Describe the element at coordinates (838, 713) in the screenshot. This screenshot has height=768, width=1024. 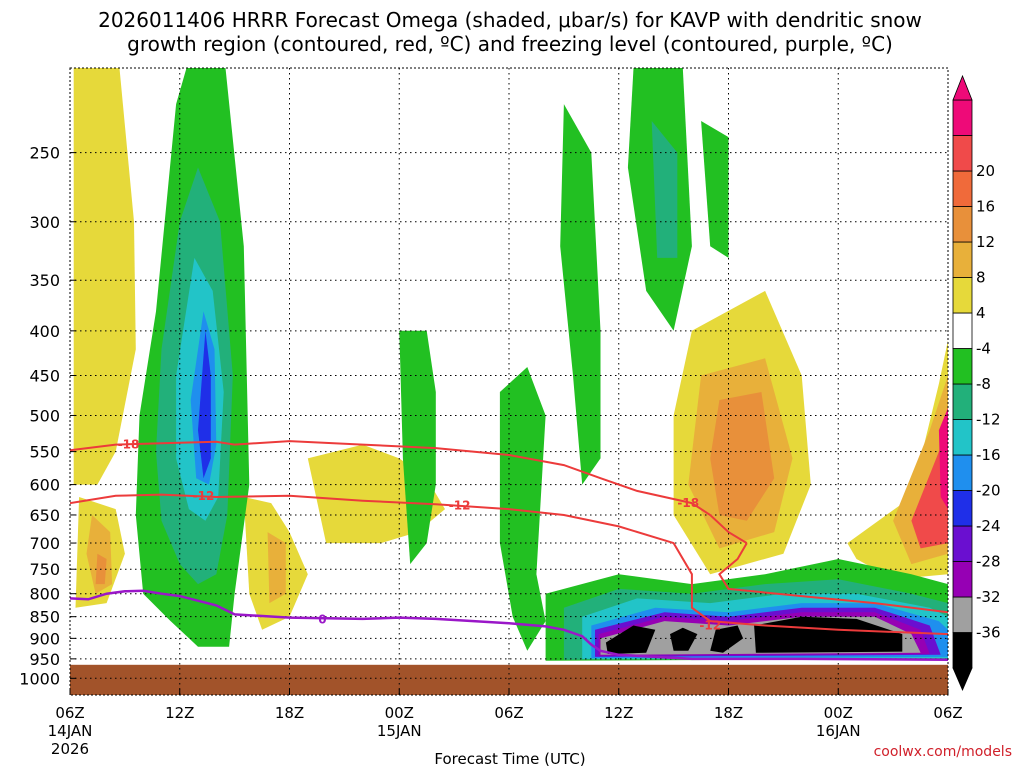
I see `x-tick-label-7: 00Z` at that location.